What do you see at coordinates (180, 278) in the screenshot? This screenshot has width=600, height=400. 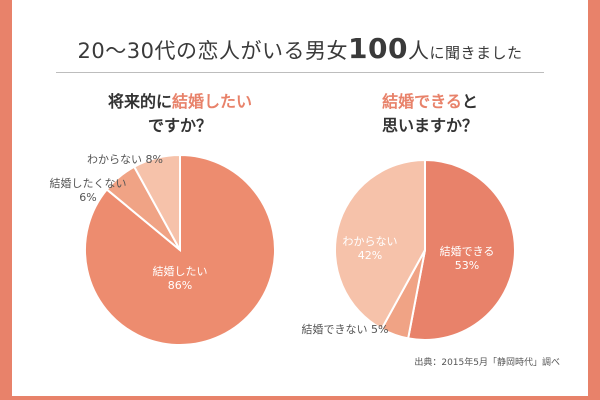 I see `slice-label: 結婚したい 86%` at bounding box center [180, 278].